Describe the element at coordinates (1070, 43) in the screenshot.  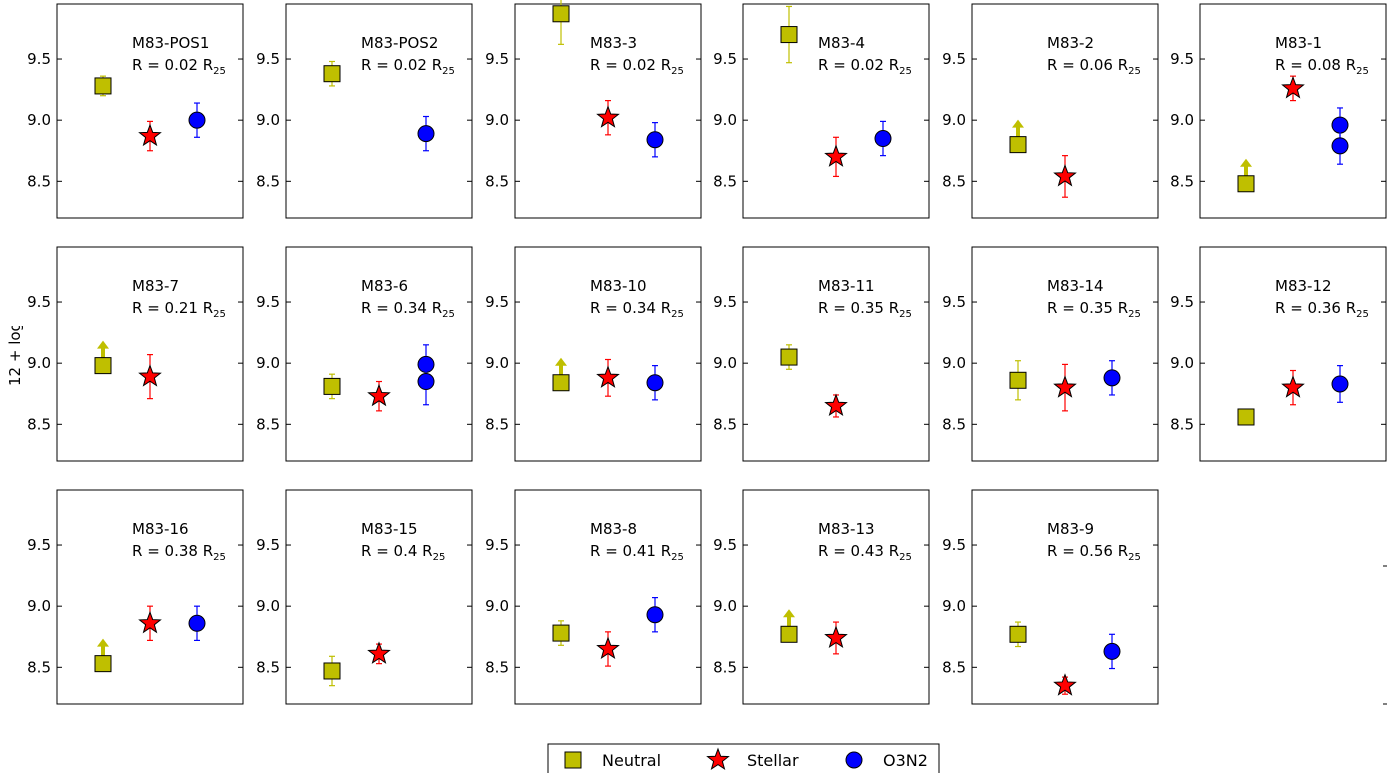
I see `panel-title: M83-2` at that location.